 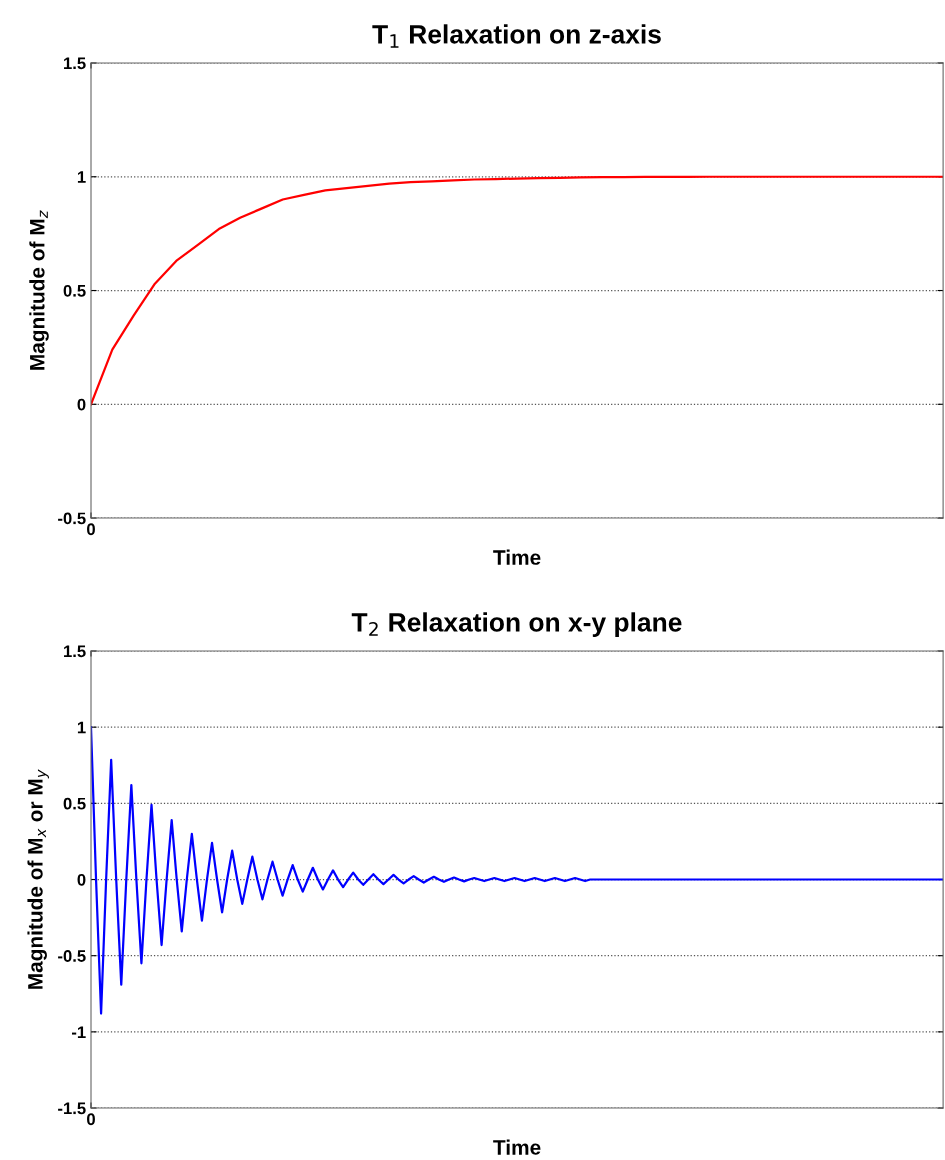 I want to click on y-tick-label: -1, so click(x=78, y=1032).